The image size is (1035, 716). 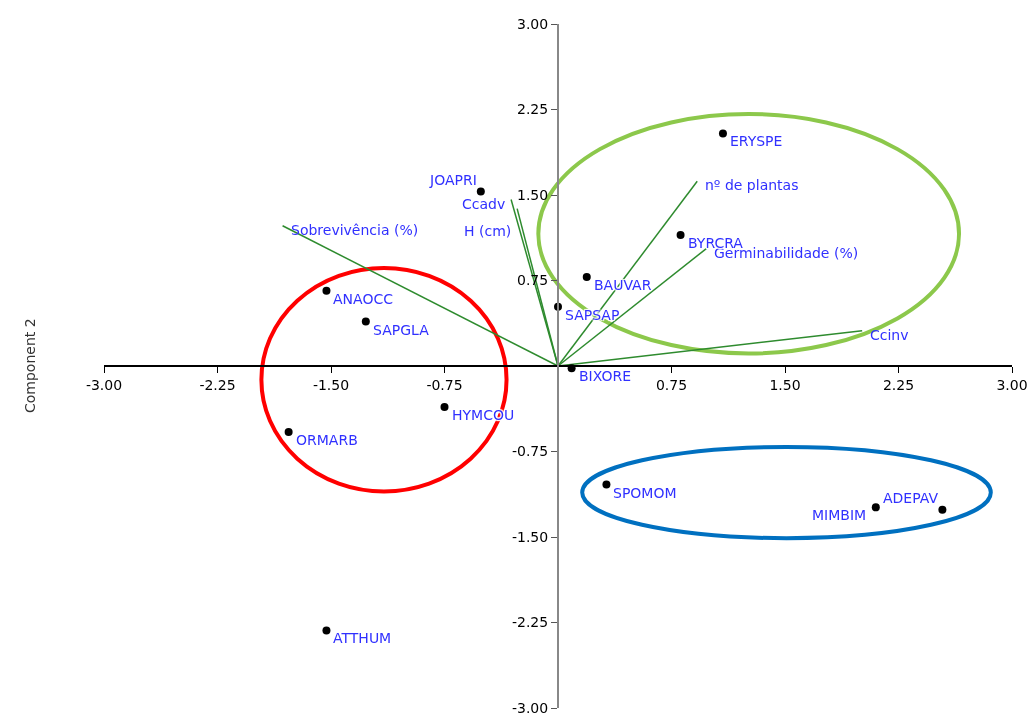 What do you see at coordinates (911, 498) in the screenshot?
I see `annotation: ADEPAV` at bounding box center [911, 498].